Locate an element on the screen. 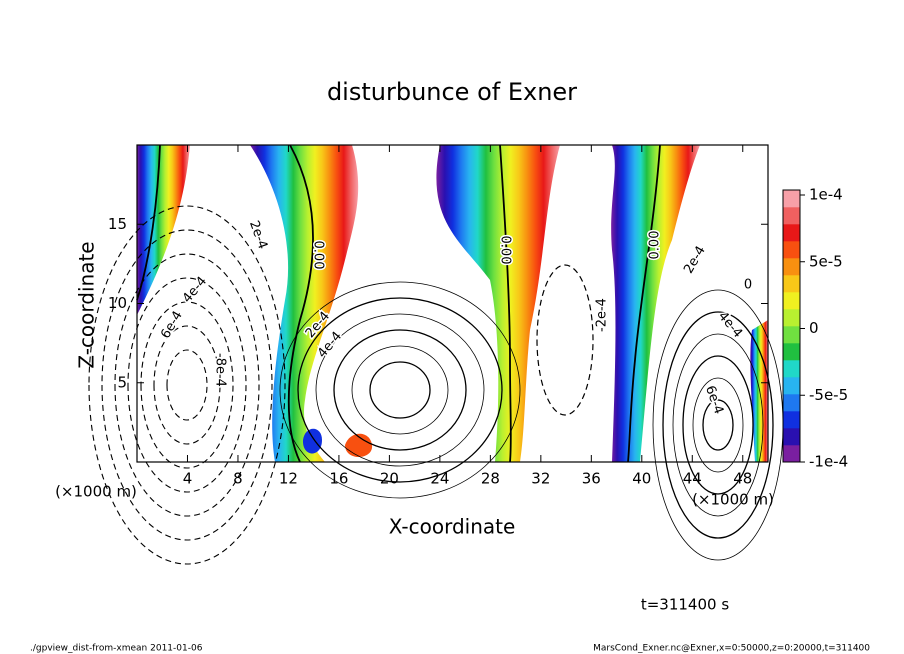 The image size is (904, 654). x-tick-label: 8 is located at coordinates (238, 479).